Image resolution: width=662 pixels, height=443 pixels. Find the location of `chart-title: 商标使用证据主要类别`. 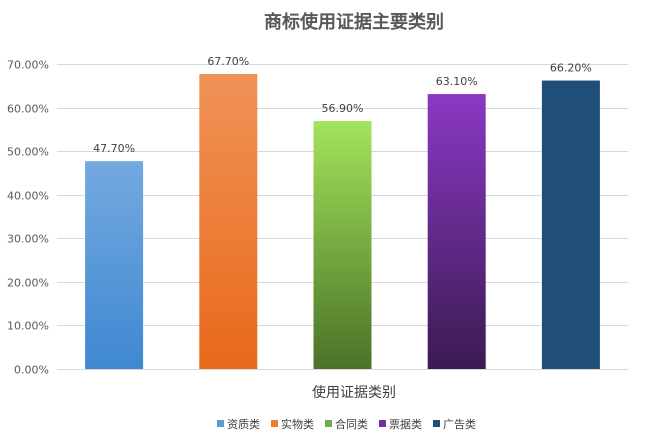

chart-title: 商标使用证据主要类别 is located at coordinates (354, 22).